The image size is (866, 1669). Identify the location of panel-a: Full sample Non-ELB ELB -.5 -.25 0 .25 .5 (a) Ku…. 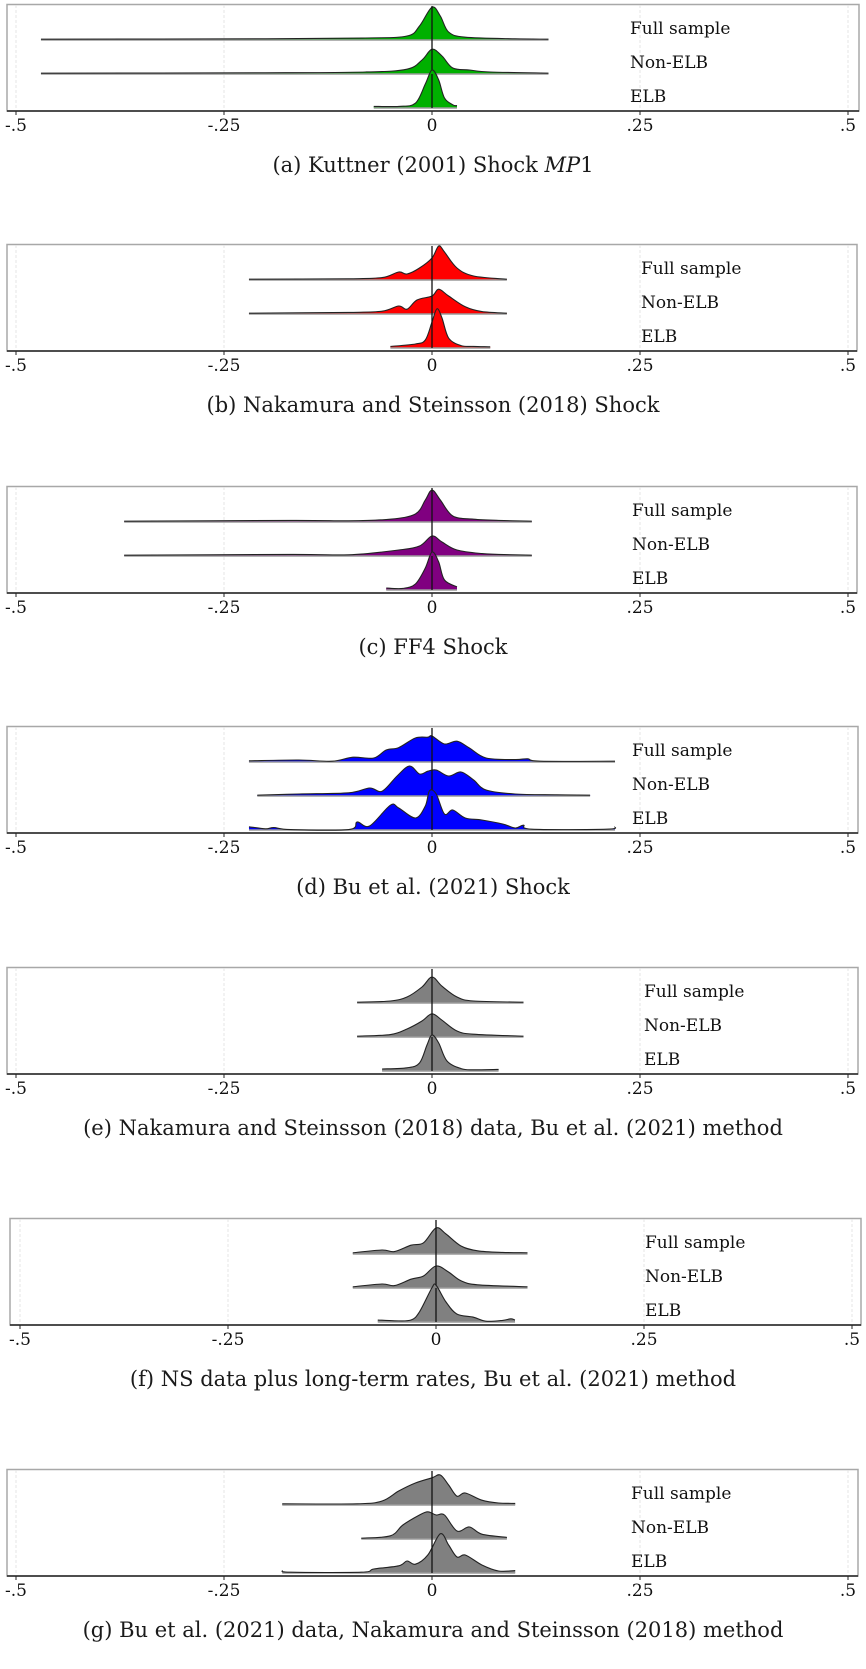
(433, 103).